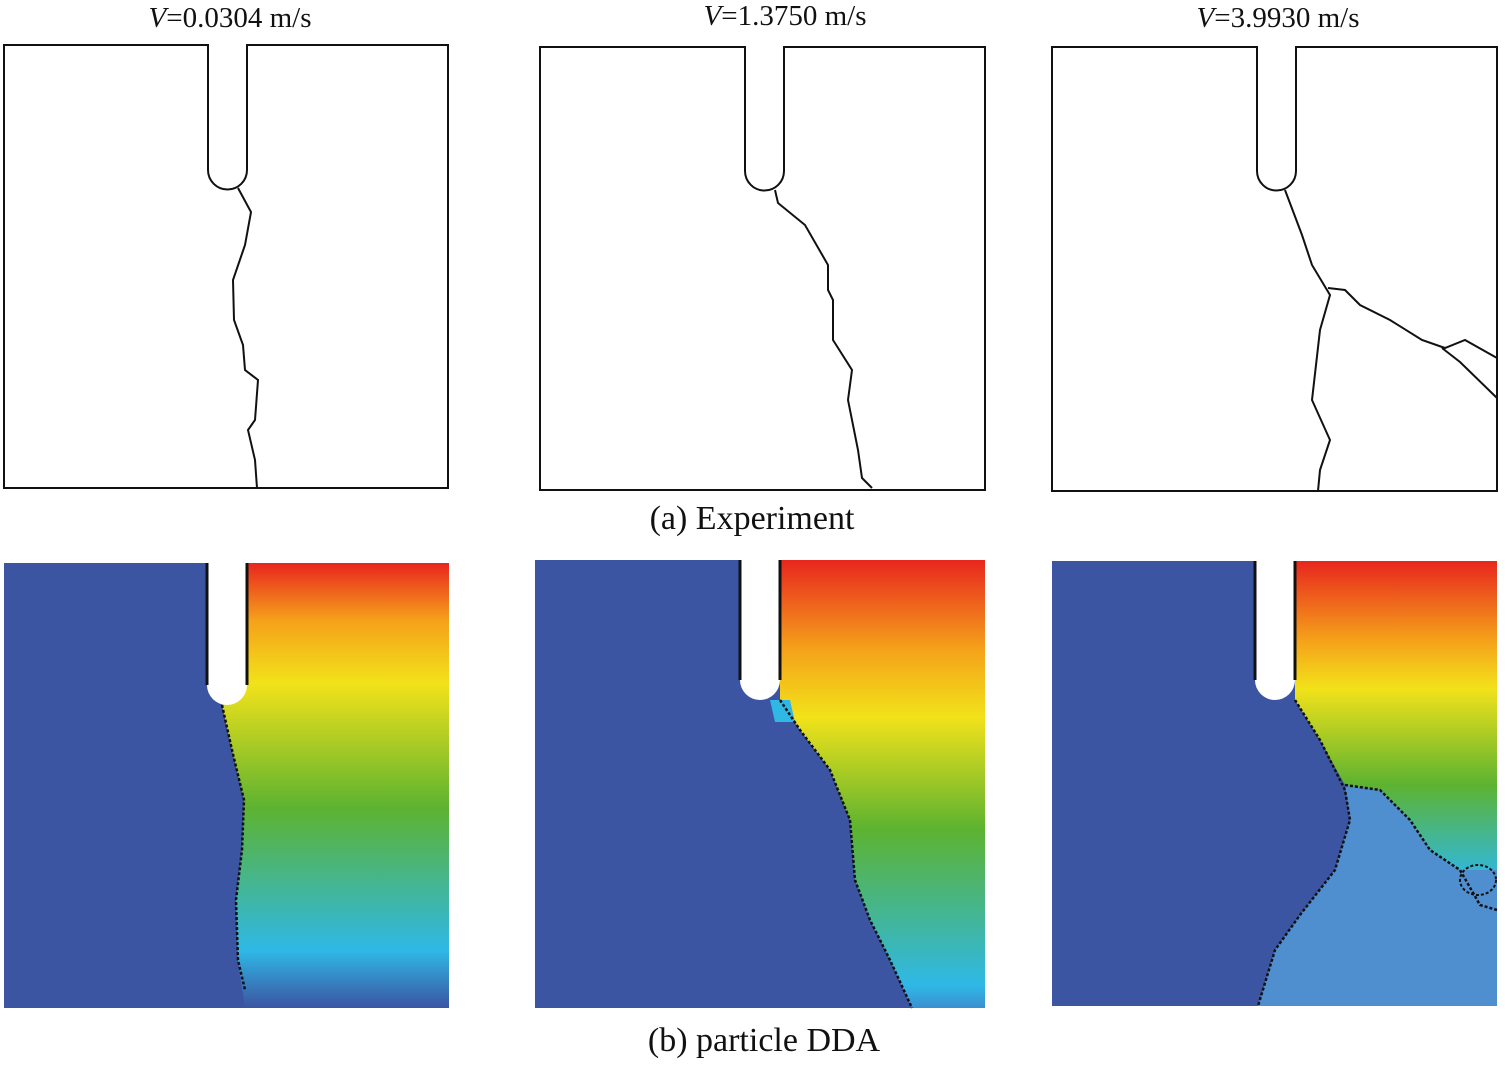 This screenshot has width=1505, height=1068. Describe the element at coordinates (239, 18) in the screenshot. I see `velocity-value: =0.0304 m/s` at that location.